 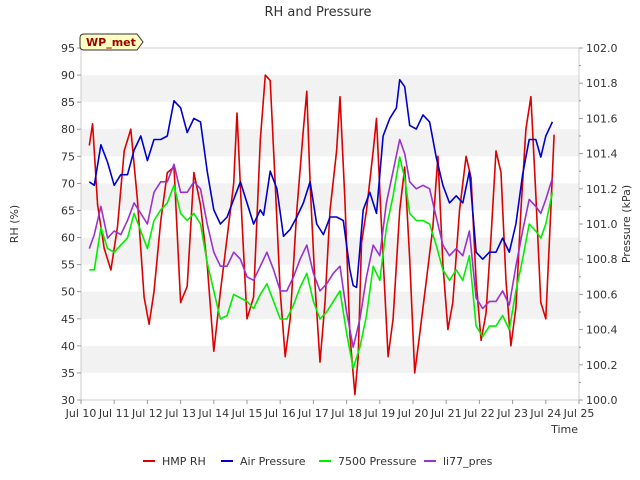 I want to click on x-tick-label: Jul 15, so click(x=247, y=413).